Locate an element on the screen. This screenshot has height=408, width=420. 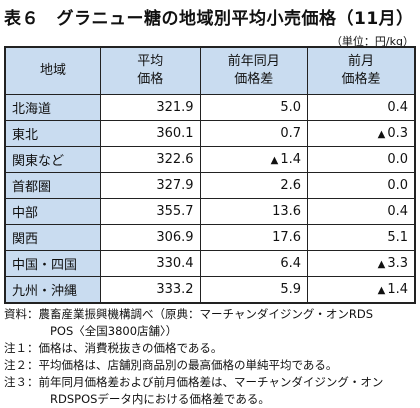
average-price: 327.9 is located at coordinates (150, 185).